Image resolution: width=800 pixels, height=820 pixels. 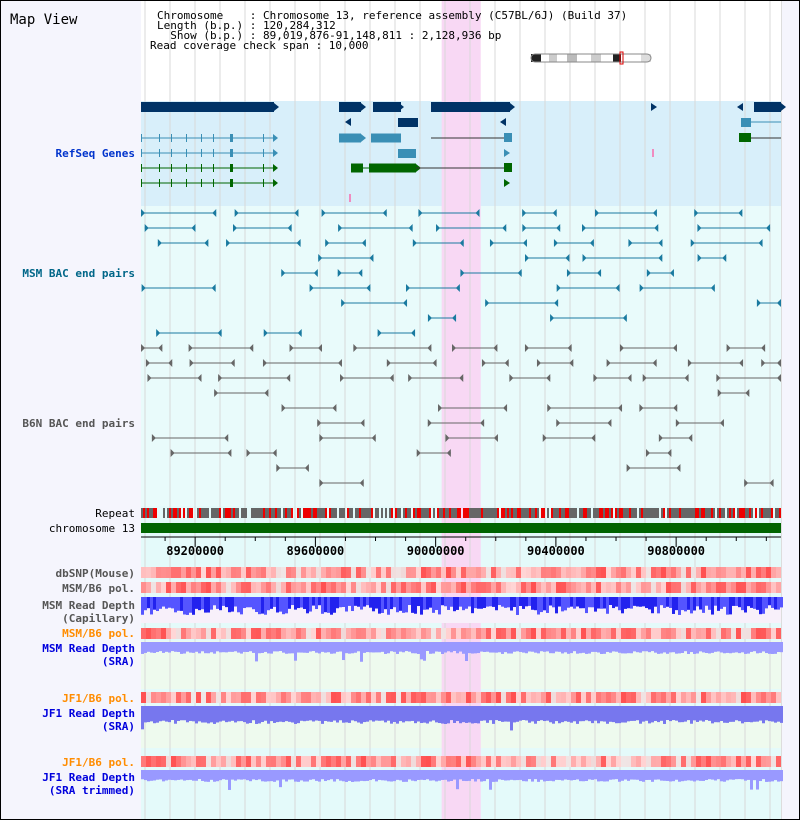 I want to click on track-label-refseq: RefSeq Genes, so click(x=95, y=153).